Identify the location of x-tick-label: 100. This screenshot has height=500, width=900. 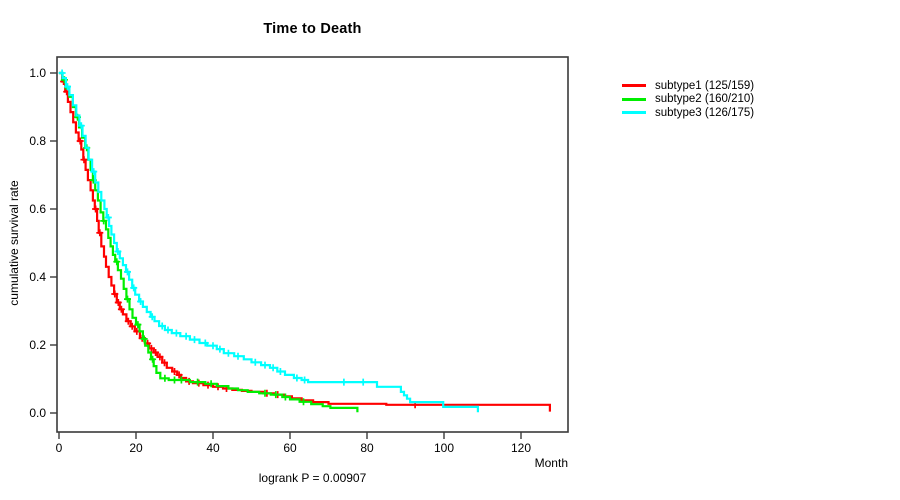
(444, 448).